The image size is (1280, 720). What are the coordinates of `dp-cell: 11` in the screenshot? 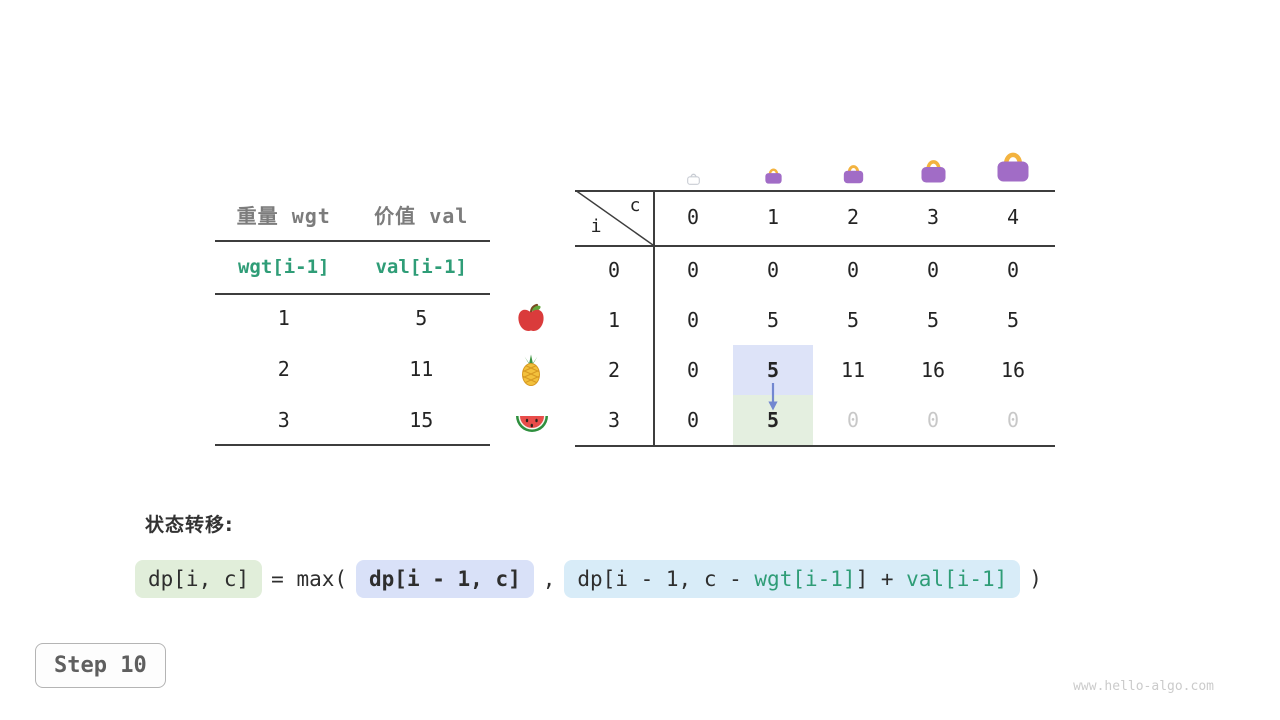 It's located at (853, 370).